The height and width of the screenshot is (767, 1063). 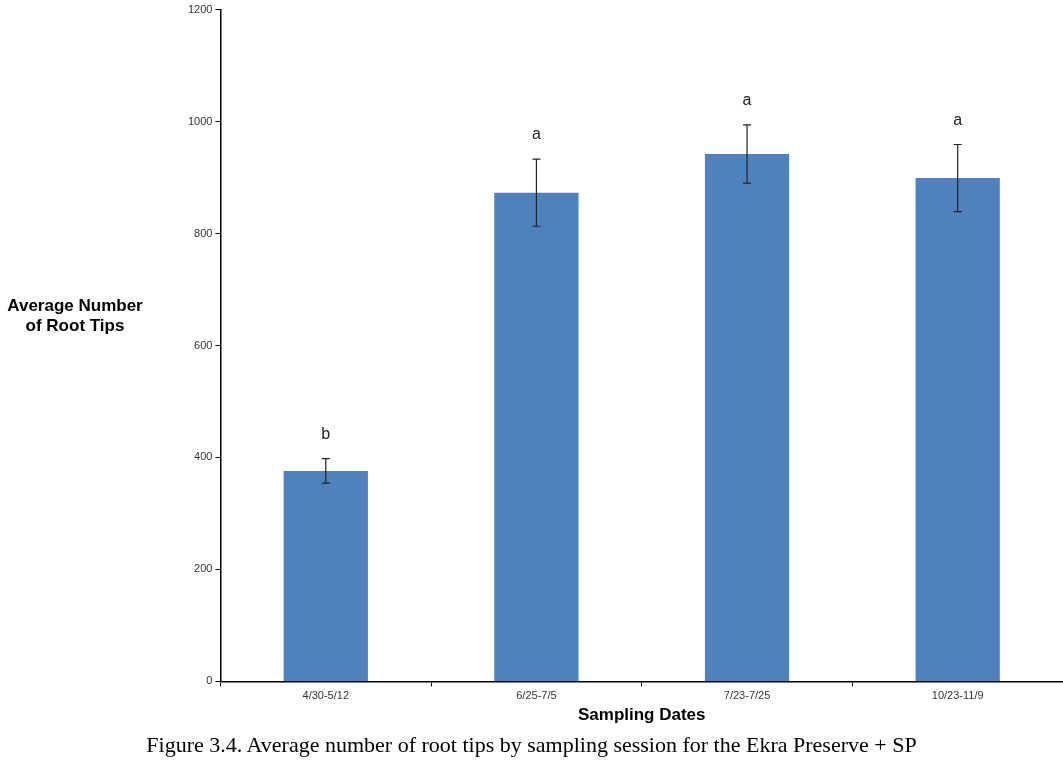 I want to click on y-tick-label: 1200, so click(x=200, y=8).